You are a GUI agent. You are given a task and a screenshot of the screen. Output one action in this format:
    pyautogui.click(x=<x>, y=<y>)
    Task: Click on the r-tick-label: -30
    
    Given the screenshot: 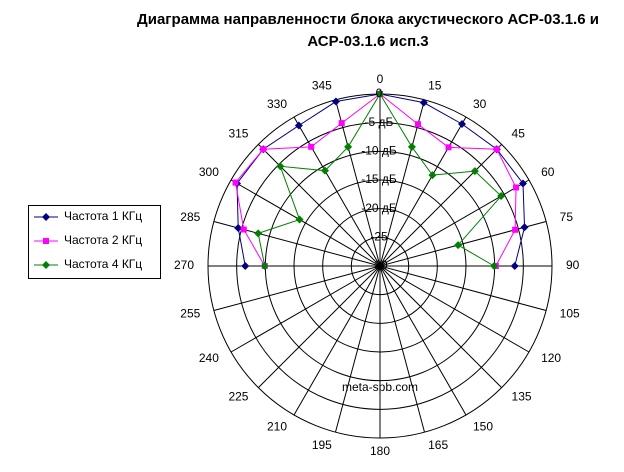 What is the action you would take?
    pyautogui.click(x=379, y=265)
    